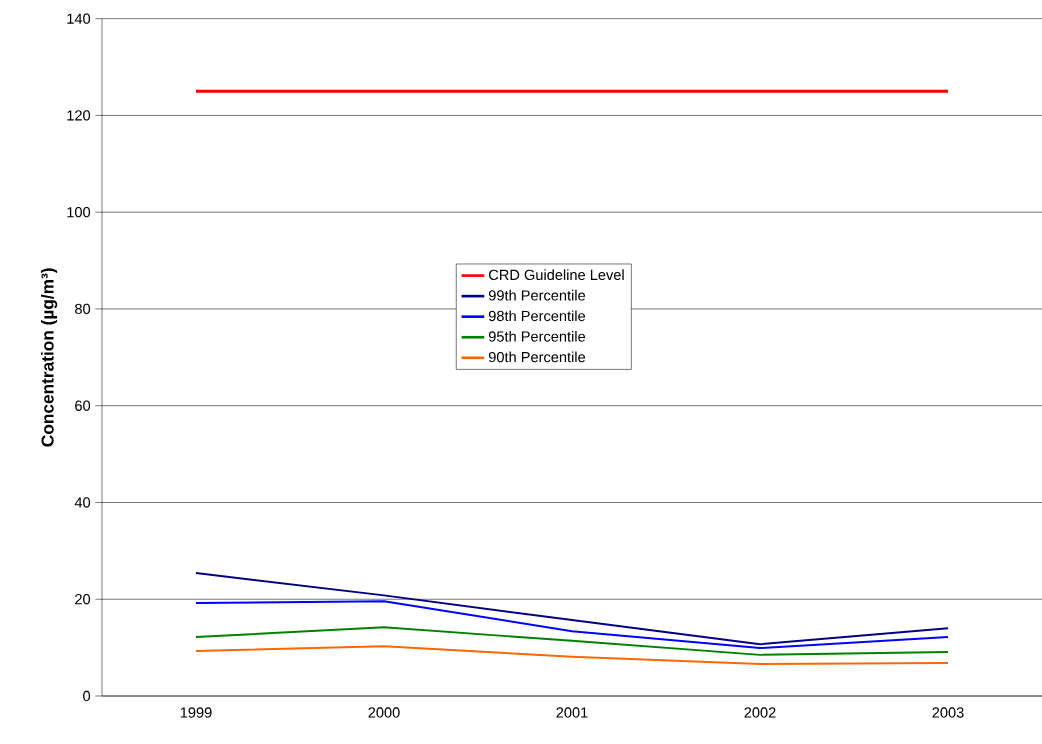  I want to click on legend-label: 99th Percentile, so click(537, 295).